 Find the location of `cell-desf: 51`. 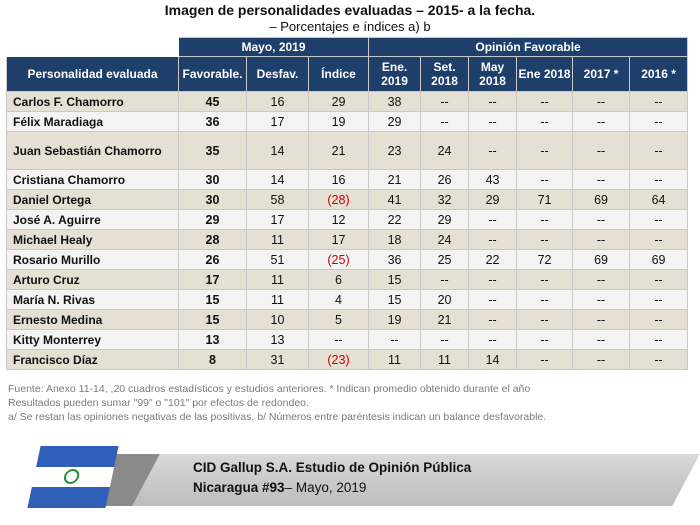

cell-desf: 51 is located at coordinates (277, 259).